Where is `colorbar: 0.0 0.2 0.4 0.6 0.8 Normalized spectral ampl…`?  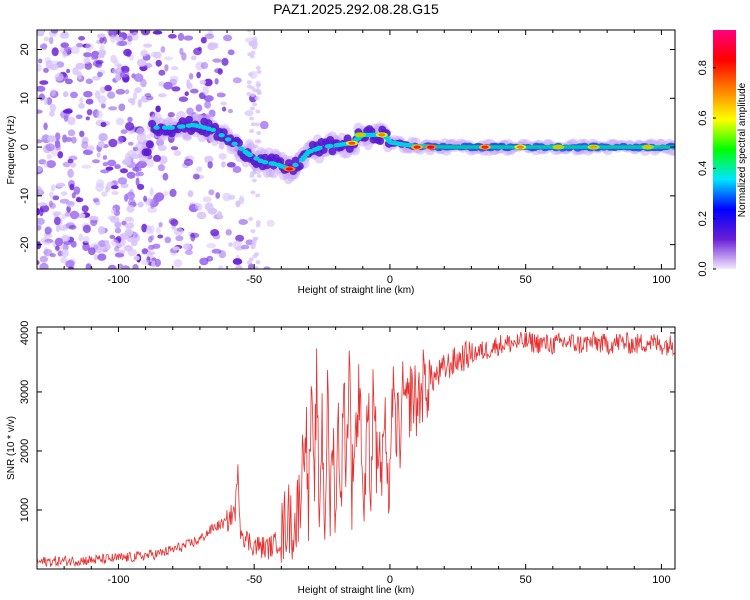
colorbar: 0.0 0.2 0.4 0.6 0.8 Normalized spectral ampl… is located at coordinates (722, 153).